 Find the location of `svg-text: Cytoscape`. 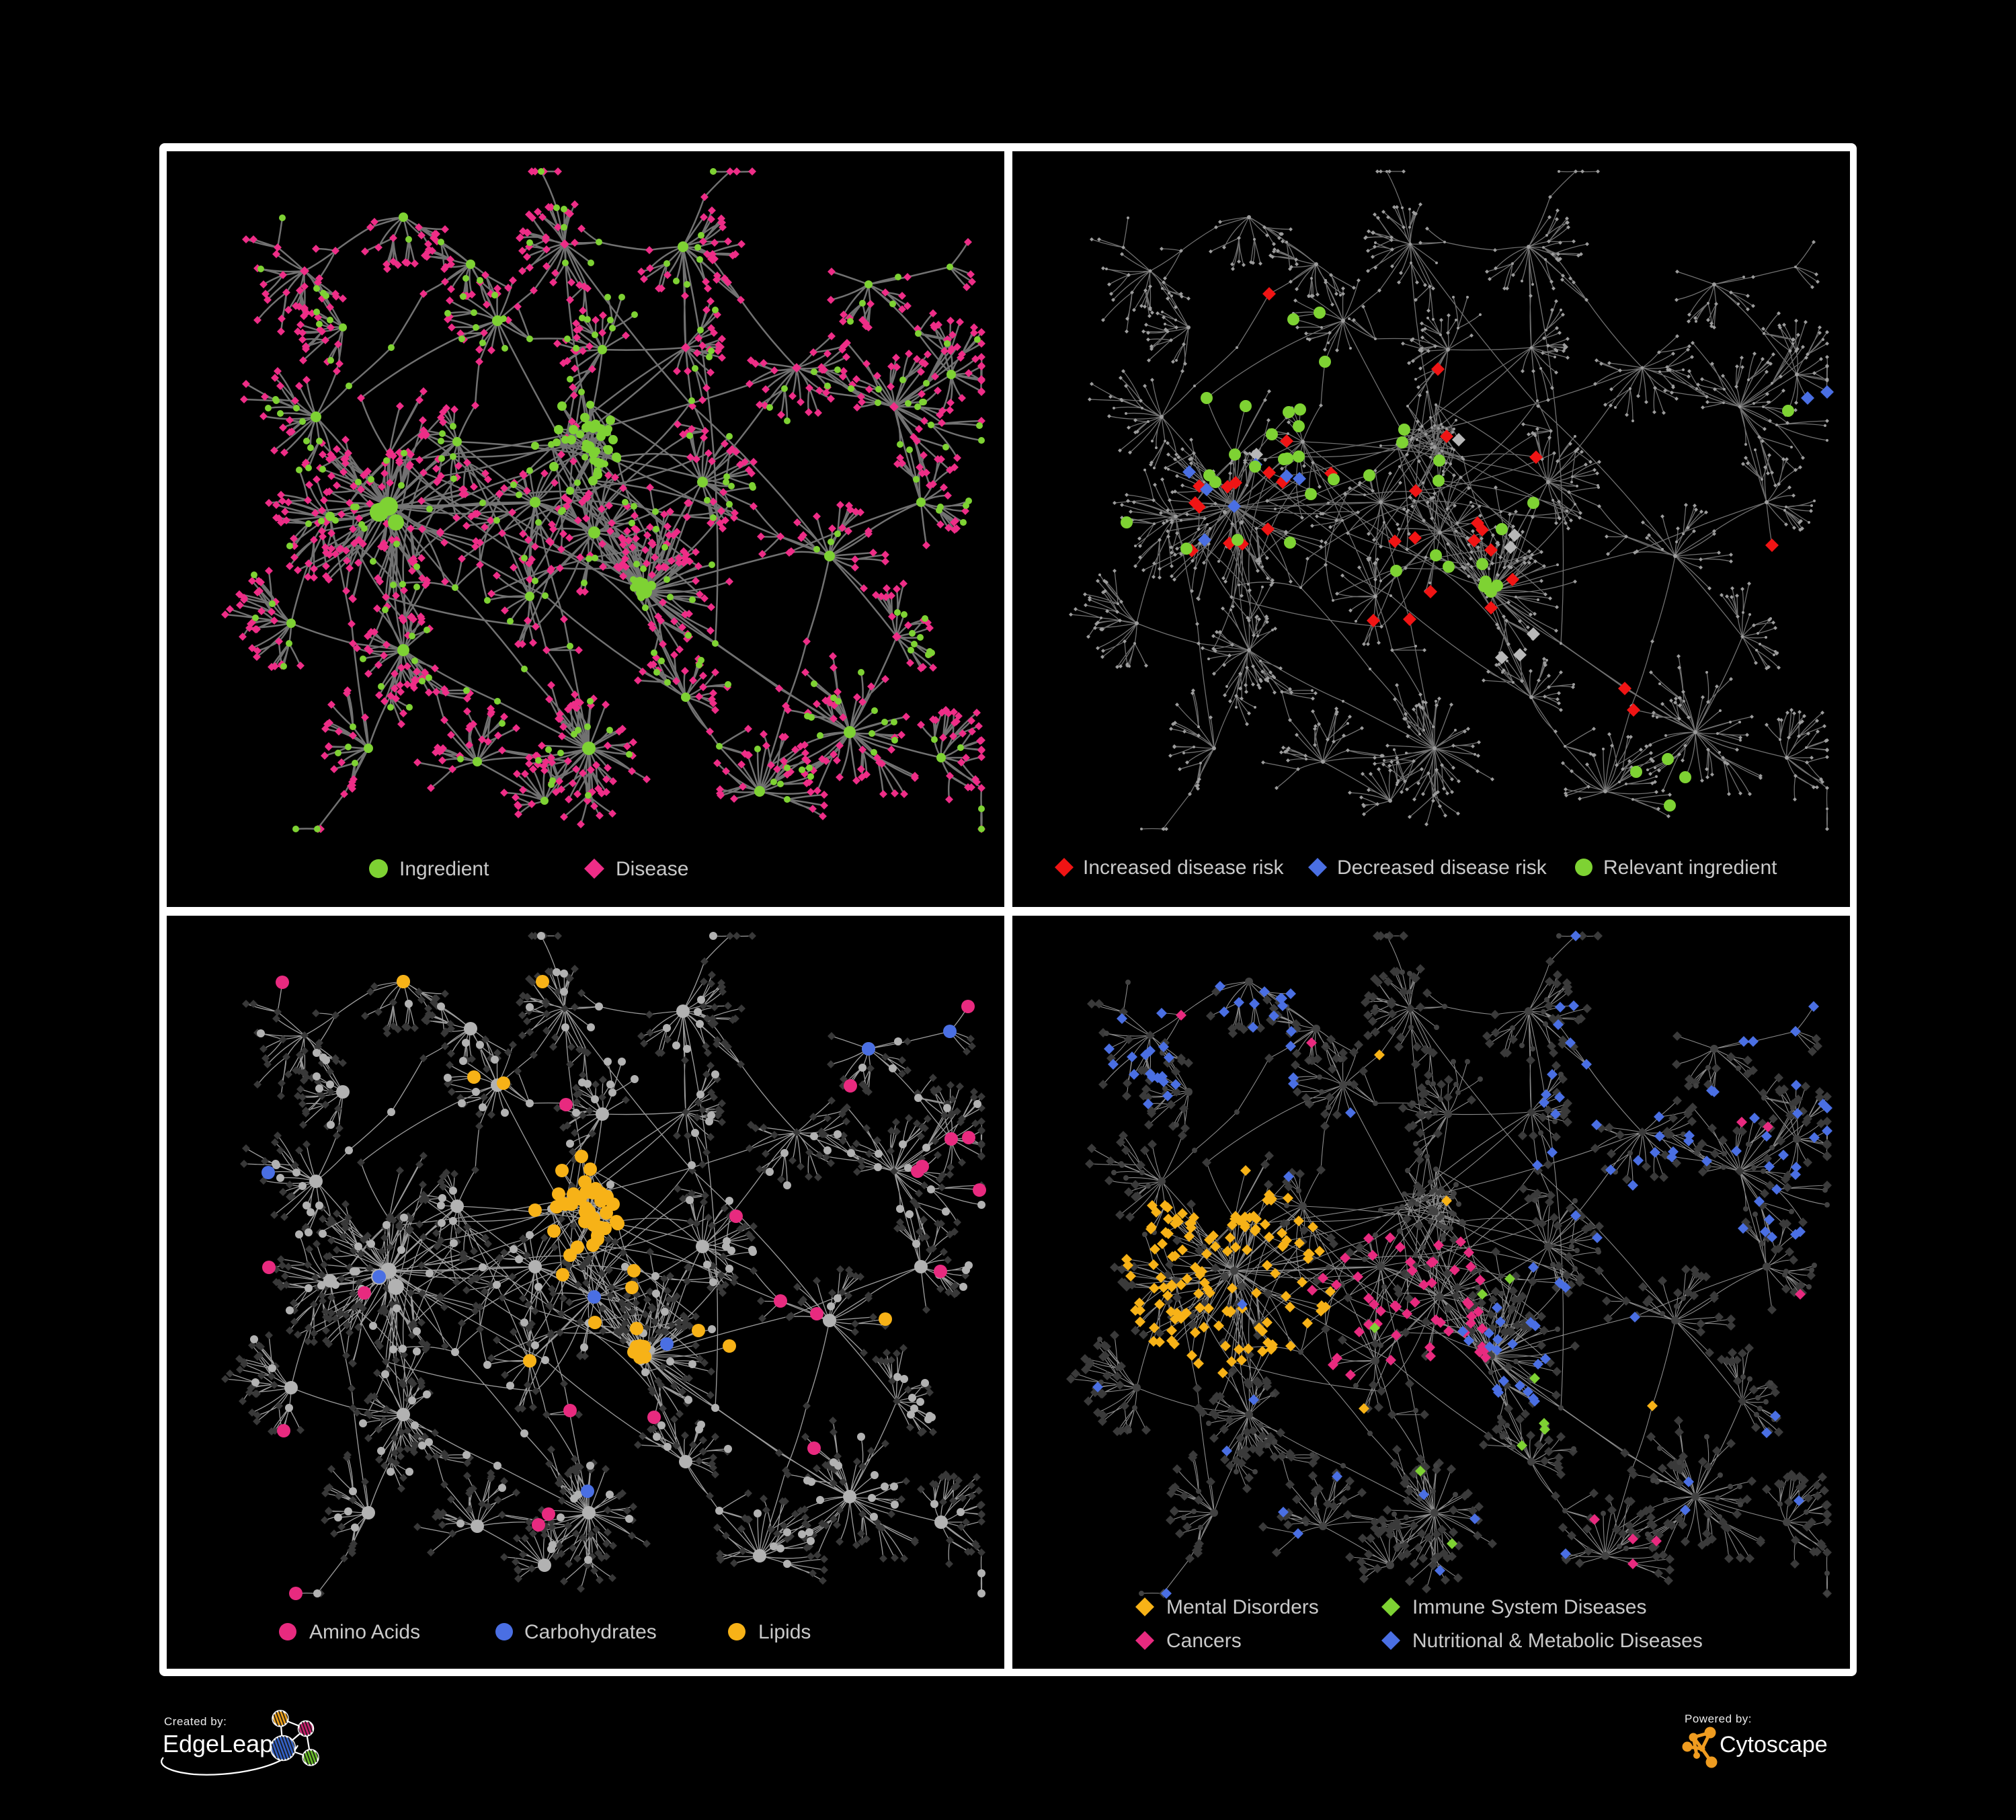

svg-text: Cytoscape is located at coordinates (1774, 1744).